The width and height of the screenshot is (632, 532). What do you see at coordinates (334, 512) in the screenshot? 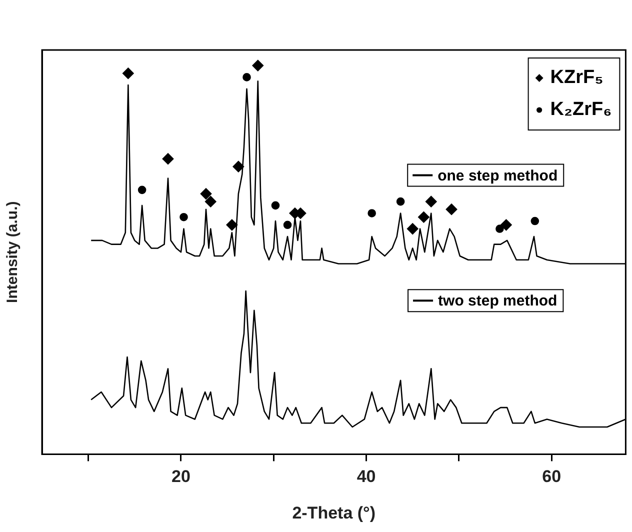
I see `x-axis-title: 2-Theta (°)` at bounding box center [334, 512].